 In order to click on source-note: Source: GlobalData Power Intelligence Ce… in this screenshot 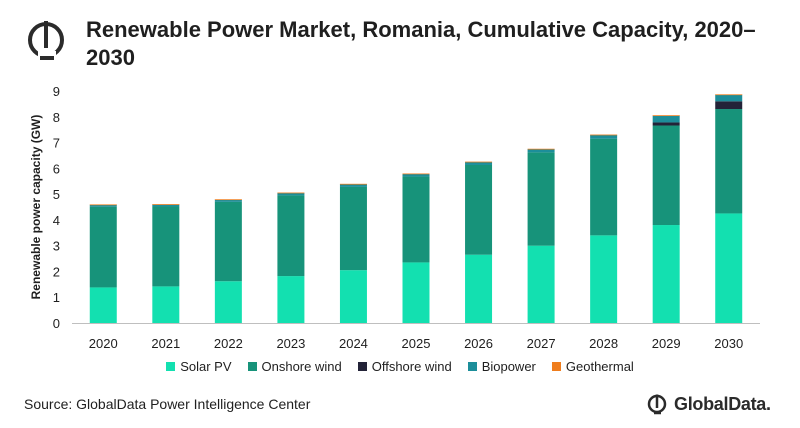, I will do `click(167, 404)`.